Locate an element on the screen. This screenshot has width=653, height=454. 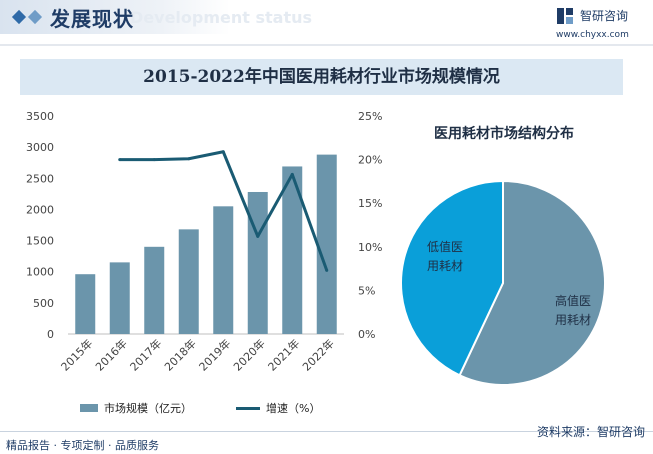
y-right-tick-label: 0% is located at coordinates (366, 334).